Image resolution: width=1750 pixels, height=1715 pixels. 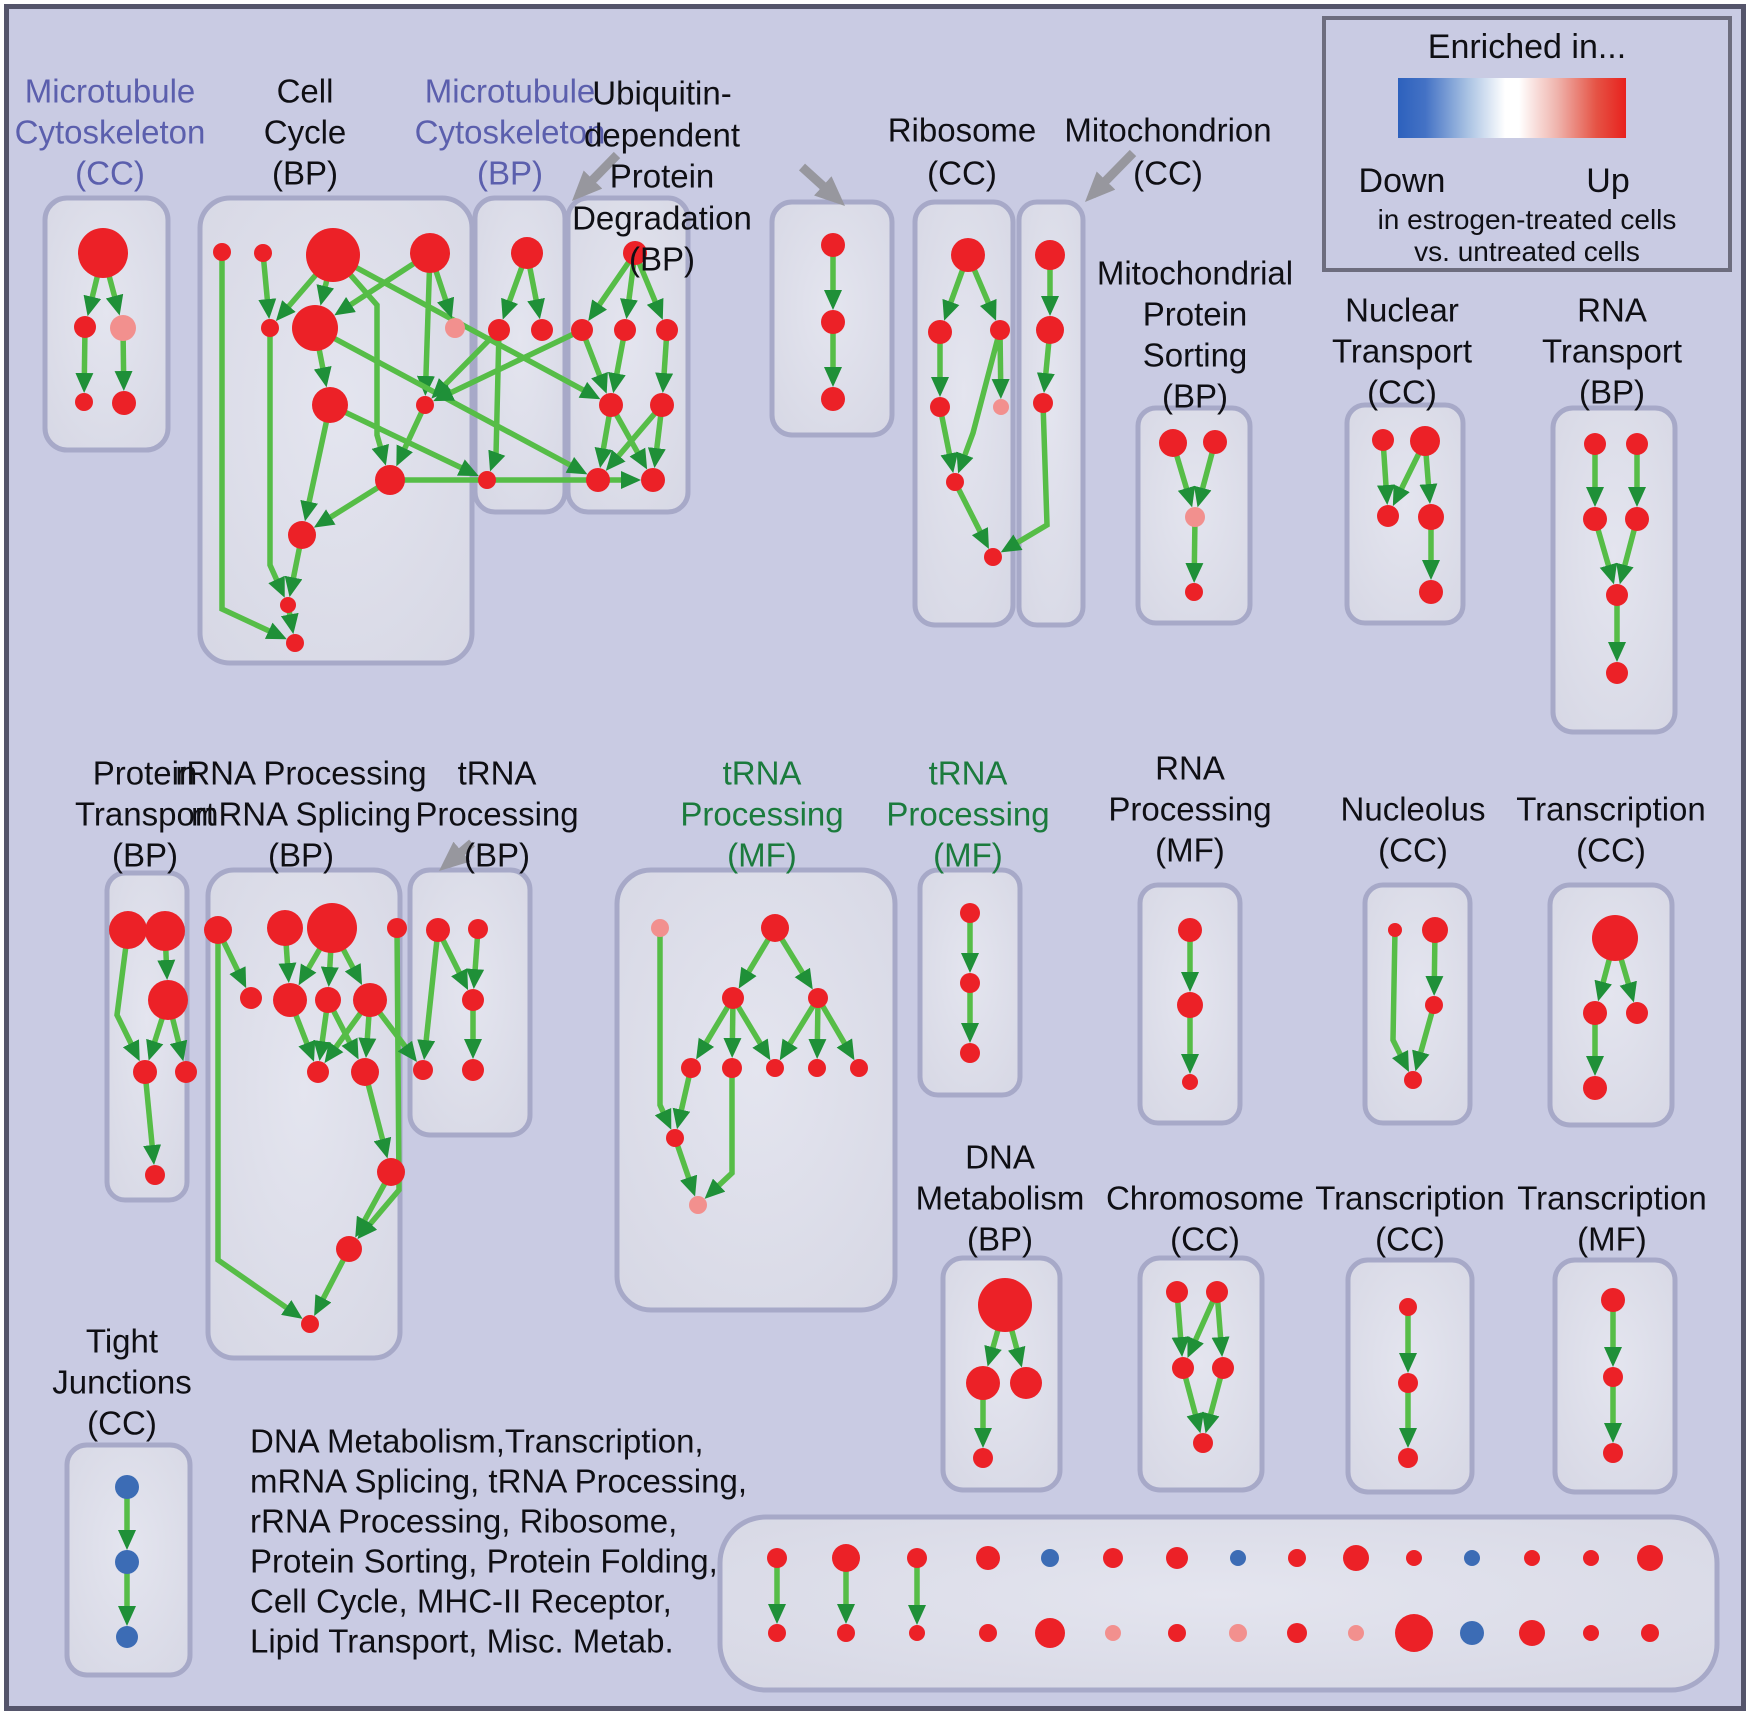 What do you see at coordinates (145, 773) in the screenshot?
I see `label-protein-transport-bp-line-1: Protein` at bounding box center [145, 773].